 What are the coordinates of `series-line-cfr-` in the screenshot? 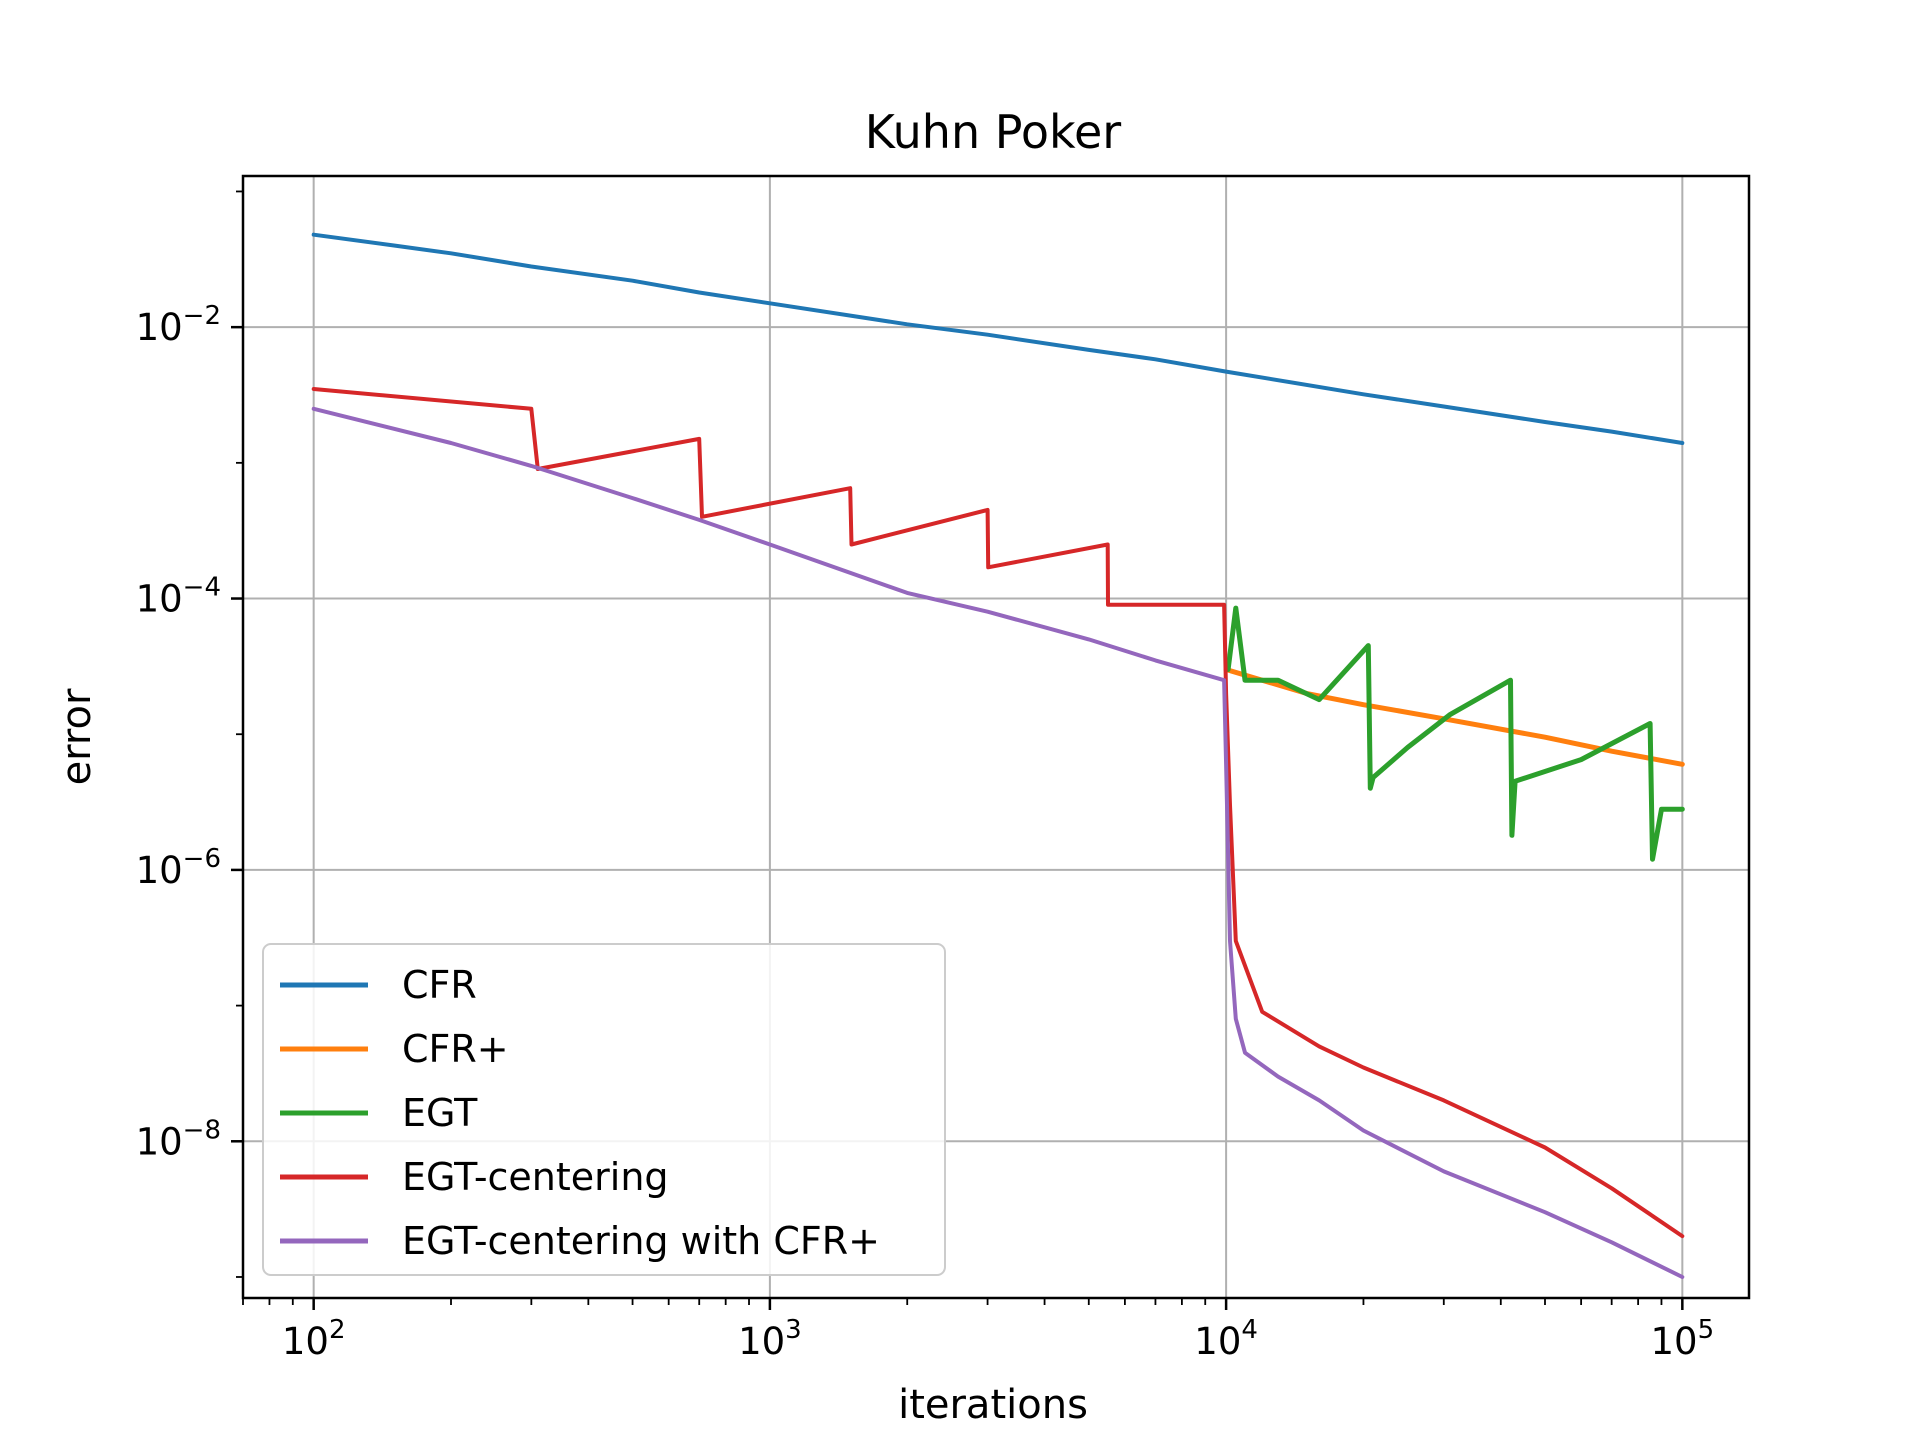 It's located at (1454, 717).